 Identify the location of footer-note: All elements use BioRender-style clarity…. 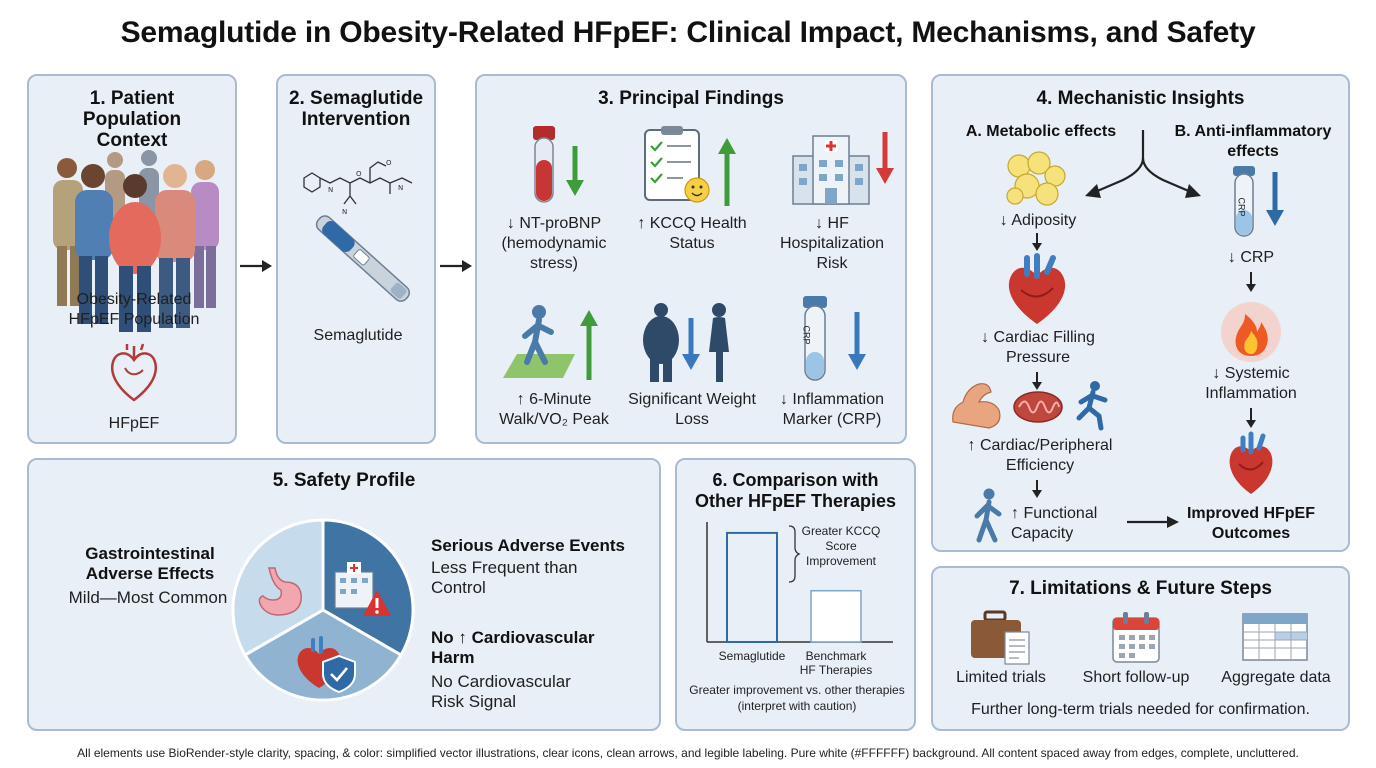
(688, 753).